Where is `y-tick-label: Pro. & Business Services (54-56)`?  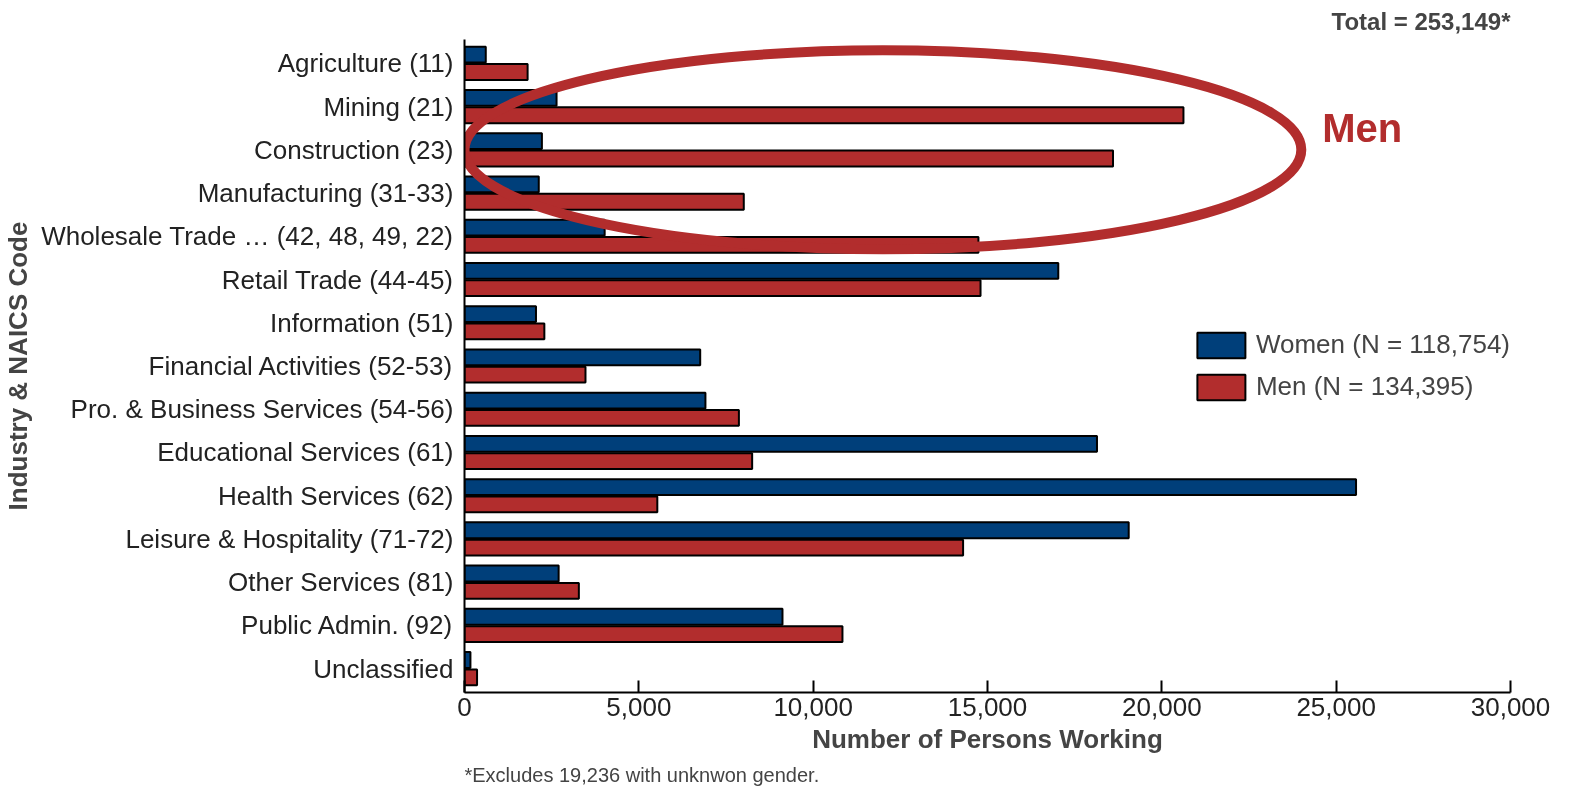
y-tick-label: Pro. & Business Services (54-56) is located at coordinates (262, 409).